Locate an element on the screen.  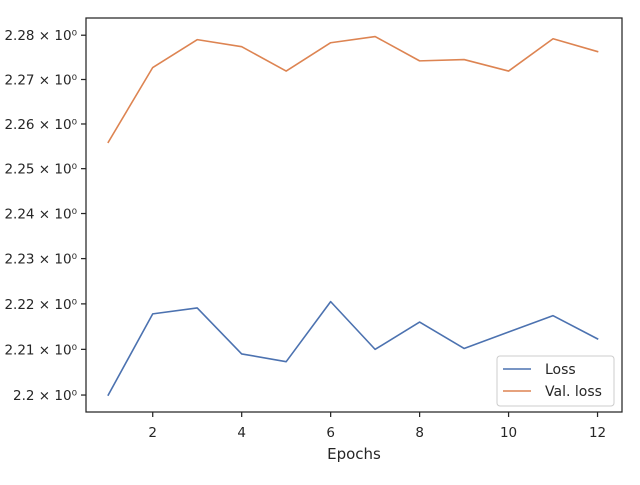
x-axis-label: Epochs is located at coordinates (354, 454).